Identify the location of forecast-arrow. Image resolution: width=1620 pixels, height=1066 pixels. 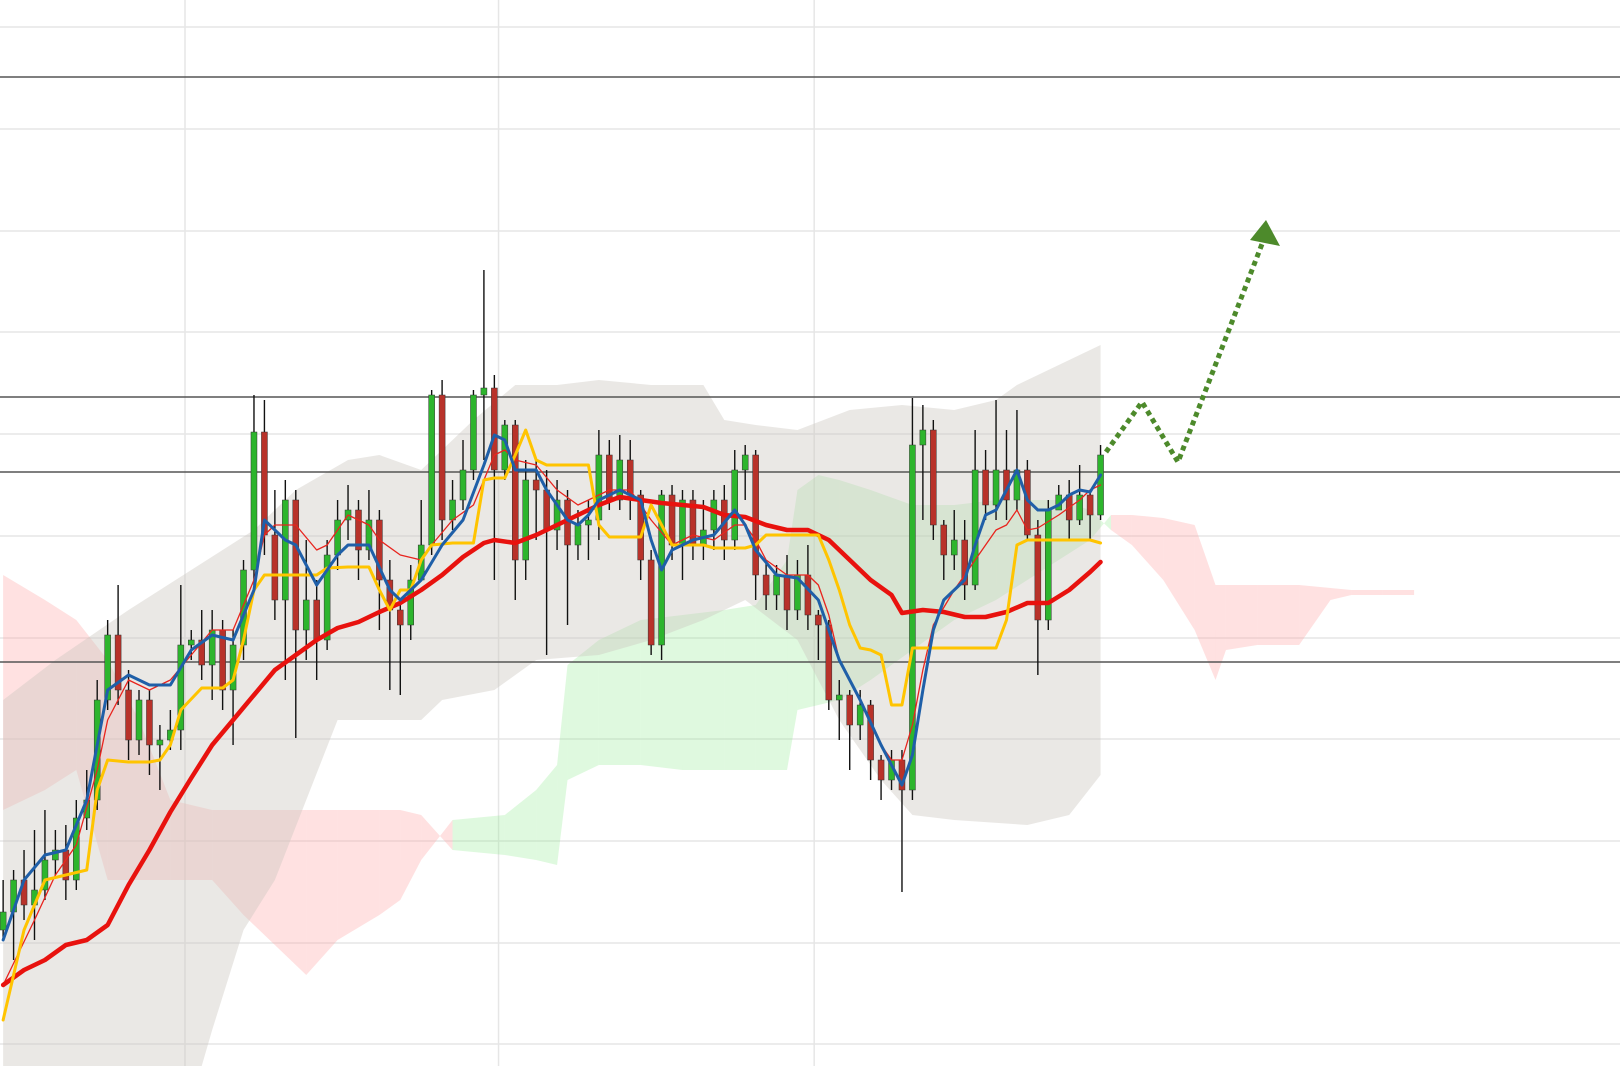
(1191, 344).